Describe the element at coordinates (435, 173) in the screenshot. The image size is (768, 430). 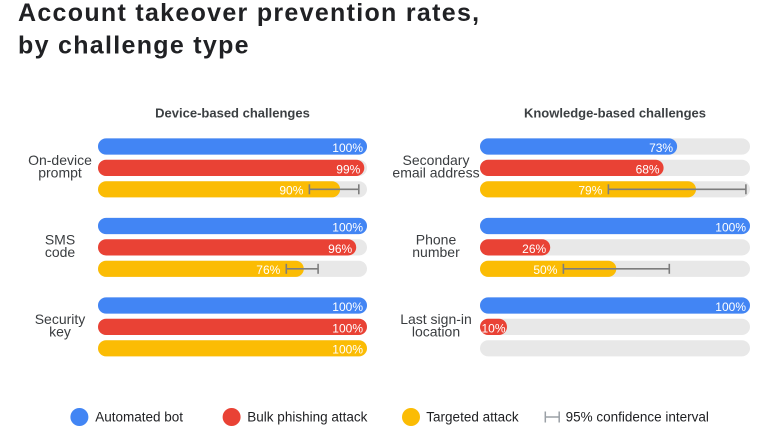
I see `svg-text: email address` at that location.